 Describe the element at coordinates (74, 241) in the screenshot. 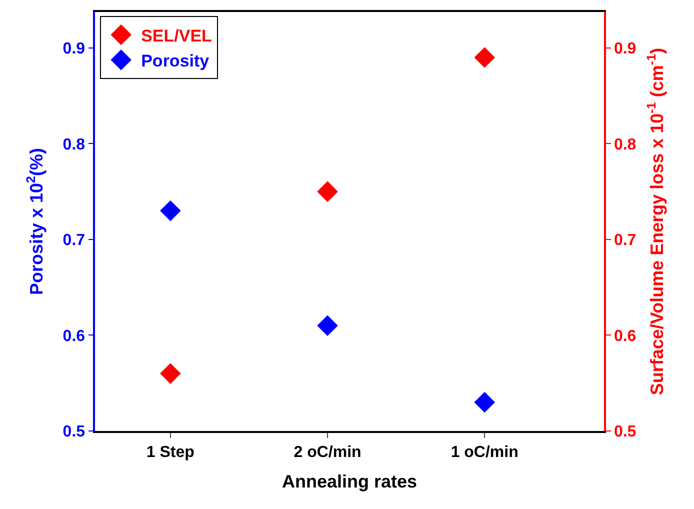

I see `y-tick-label: 0.7` at that location.